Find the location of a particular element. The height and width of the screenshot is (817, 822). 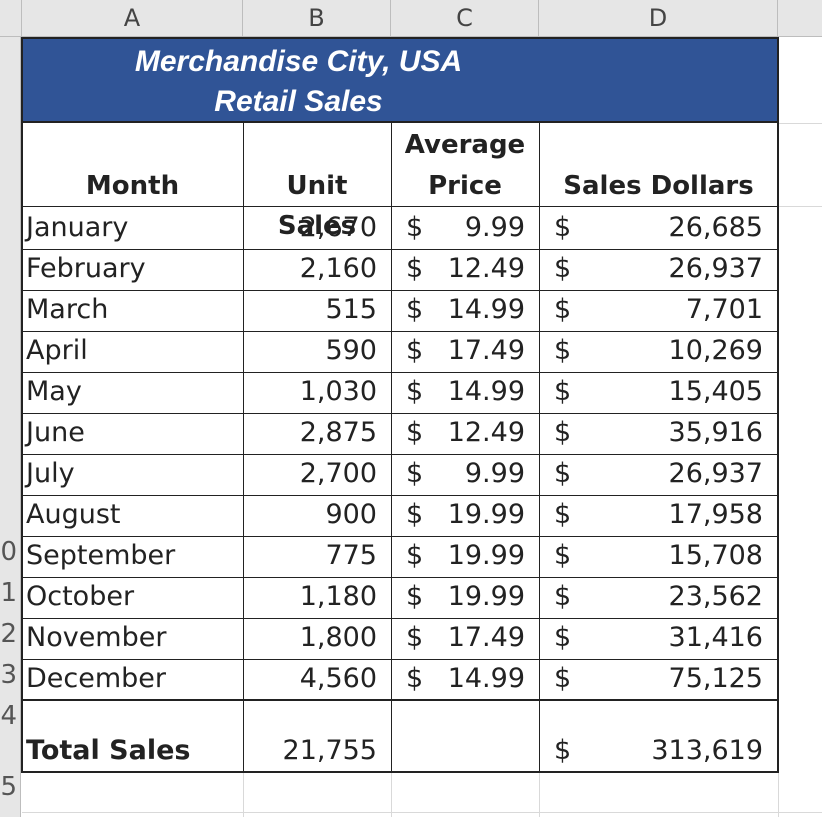

cell-month: March is located at coordinates (67, 309).